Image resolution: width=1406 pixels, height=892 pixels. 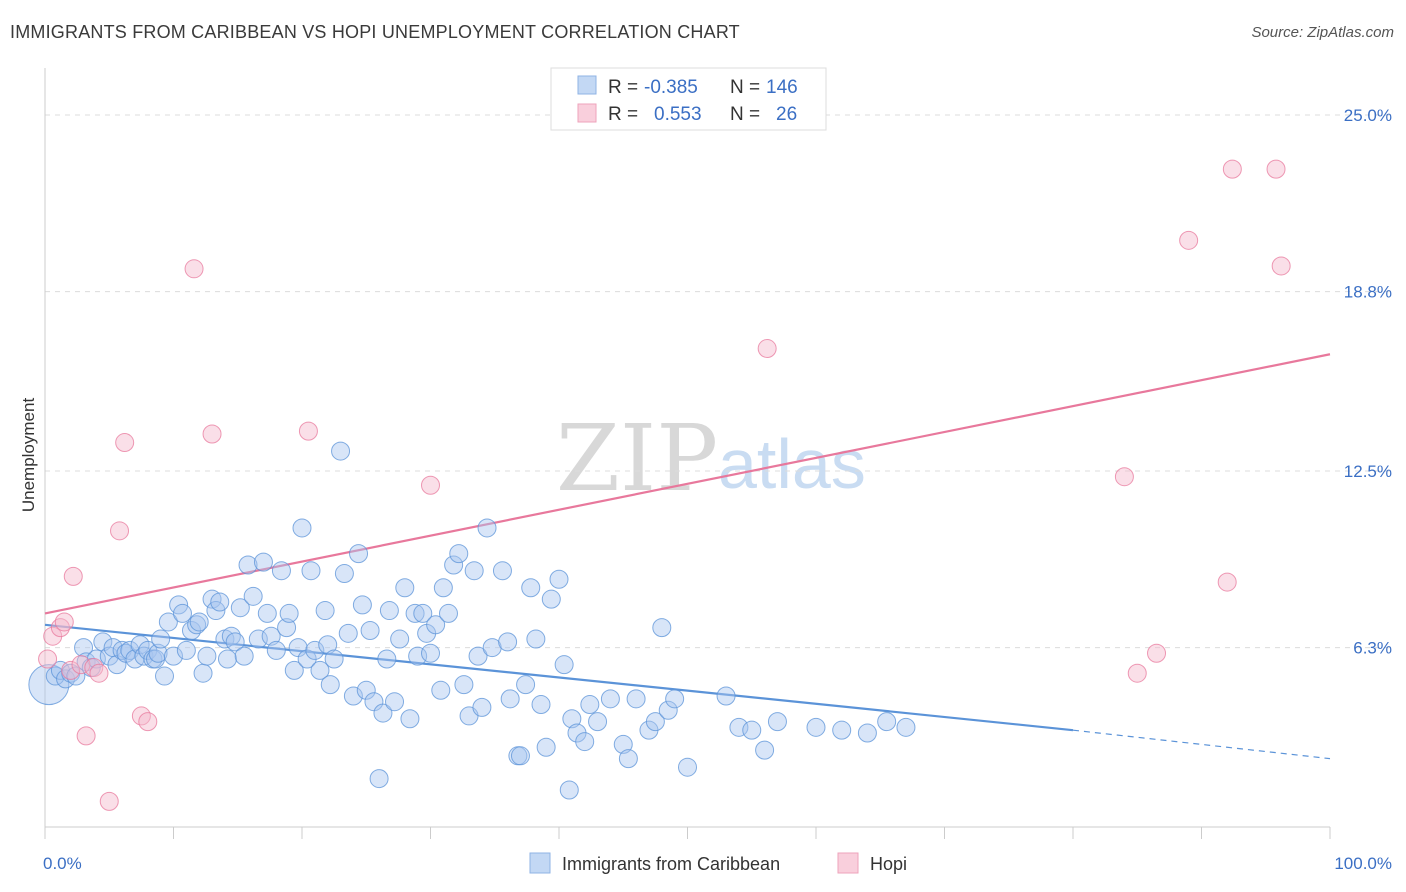 What do you see at coordinates (671, 87) in the screenshot?
I see `legend-r-value-0: -0.385` at bounding box center [671, 87].